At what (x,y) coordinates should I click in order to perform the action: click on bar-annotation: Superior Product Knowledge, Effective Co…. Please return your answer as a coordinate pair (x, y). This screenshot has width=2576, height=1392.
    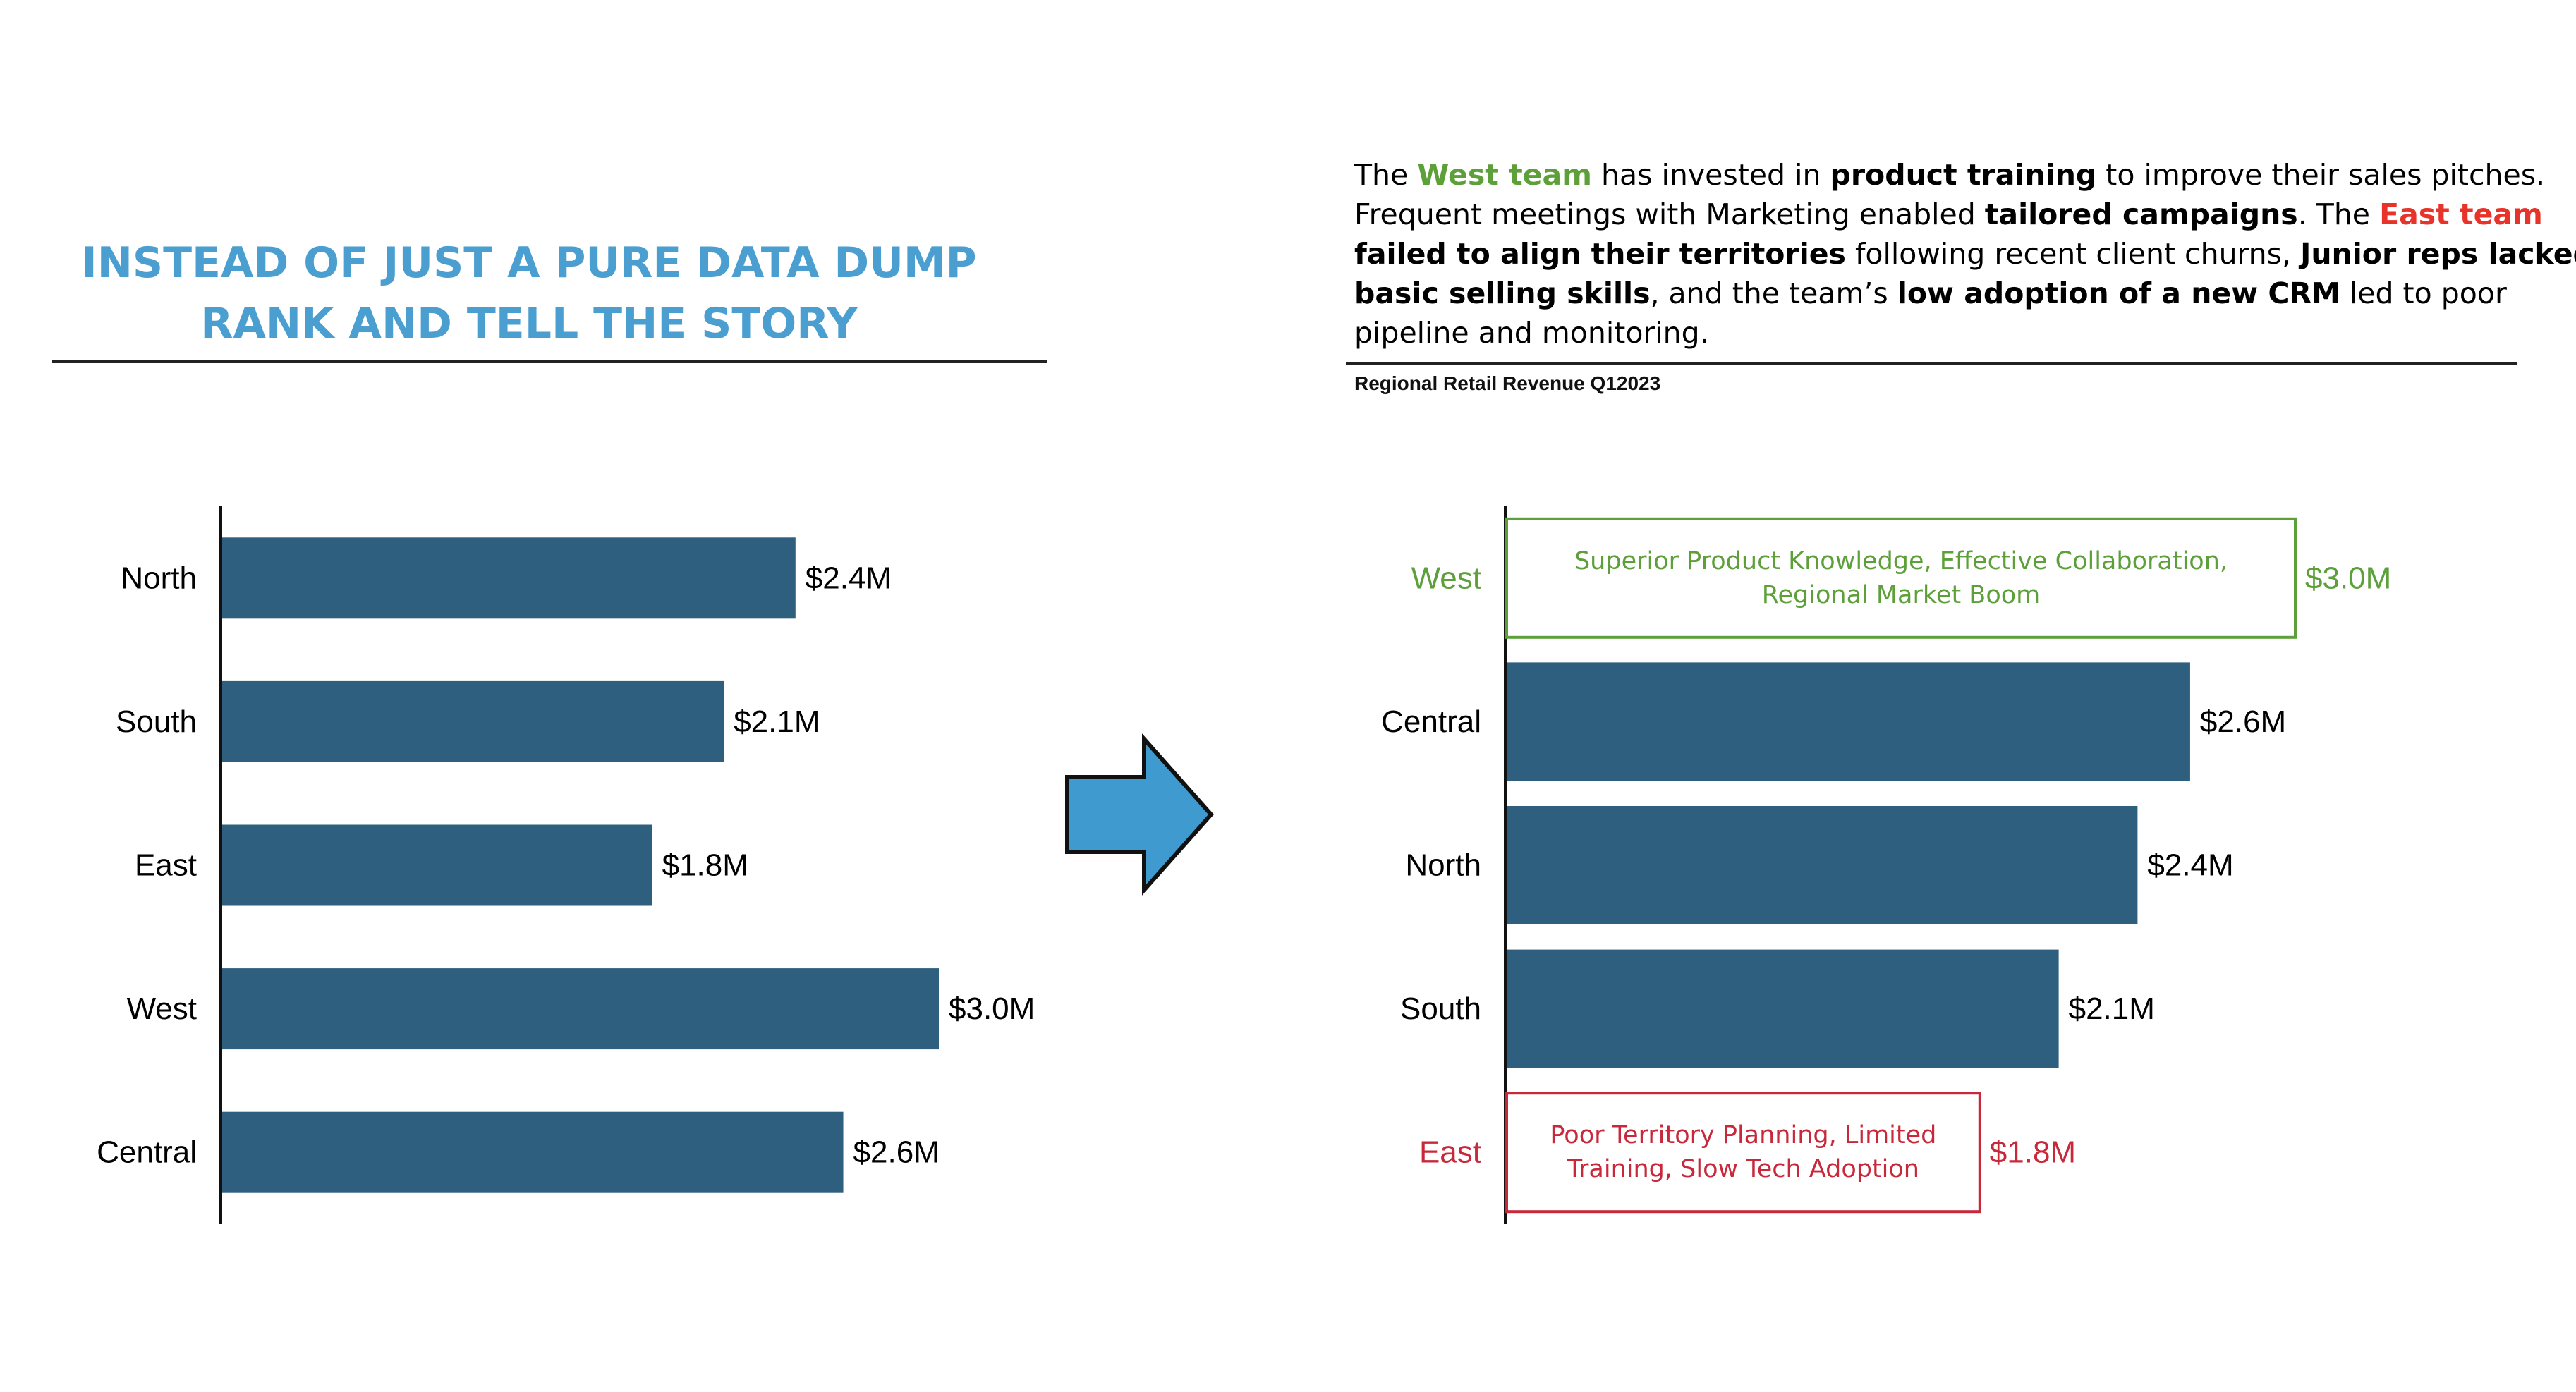
    Looking at the image, I should click on (1901, 561).